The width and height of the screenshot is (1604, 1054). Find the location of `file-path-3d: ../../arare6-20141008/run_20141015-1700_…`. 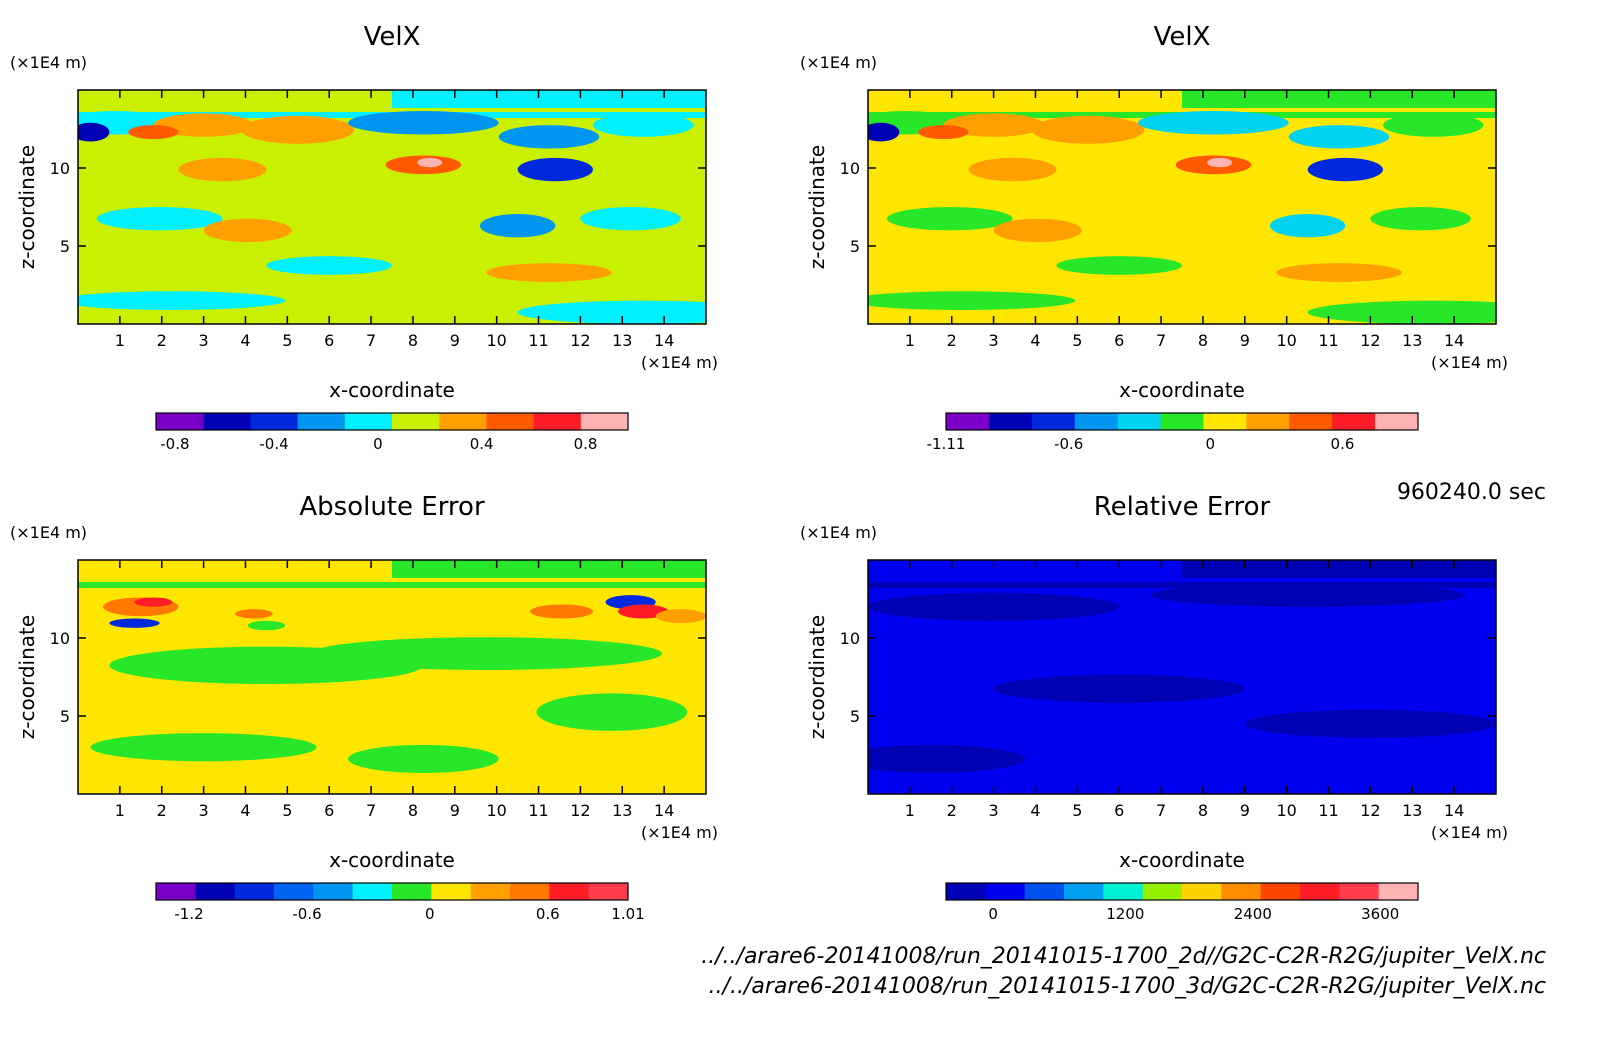

file-path-3d: ../../arare6-20141008/run_20141015-1700_… is located at coordinates (1127, 986).